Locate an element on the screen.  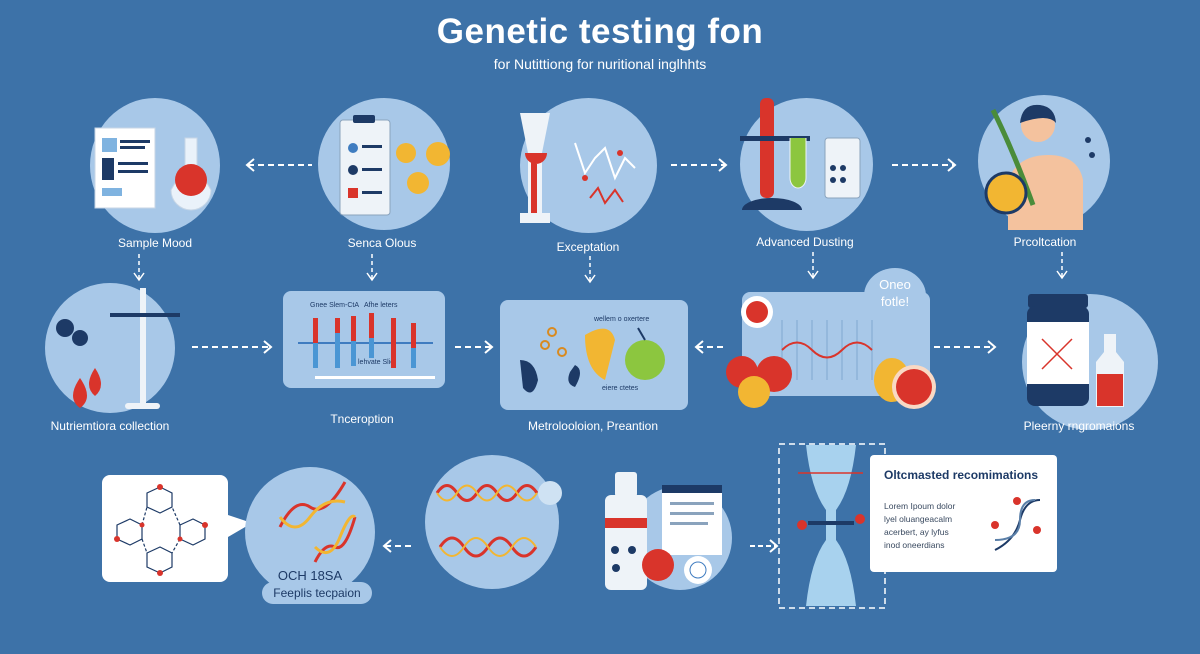
collection-circle is located at coordinates (110, 348).